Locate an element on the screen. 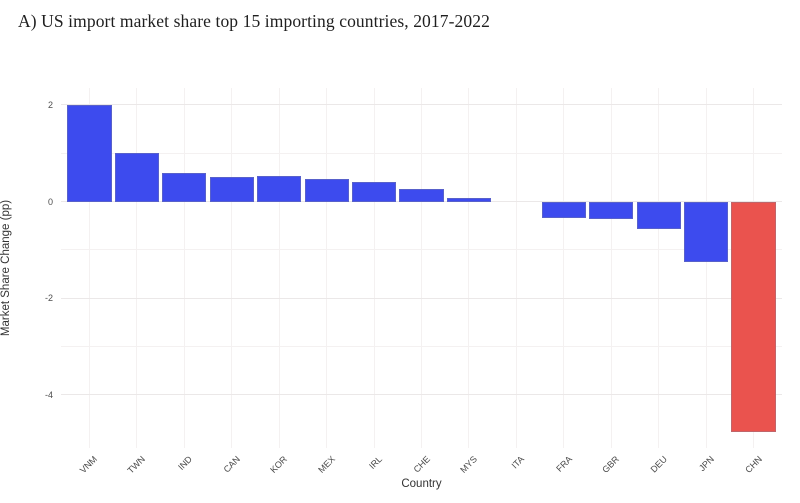 The width and height of the screenshot is (800, 503). gridline-vertical-MEX is located at coordinates (327, 268).